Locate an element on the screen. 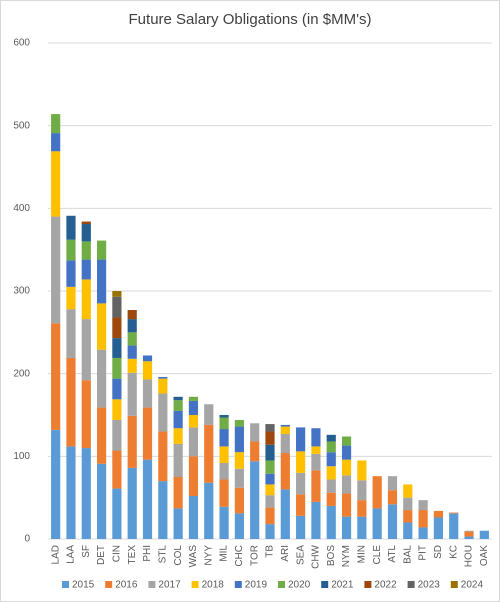 The width and height of the screenshot is (500, 602). y-tick-label: 500 is located at coordinates (21, 125).